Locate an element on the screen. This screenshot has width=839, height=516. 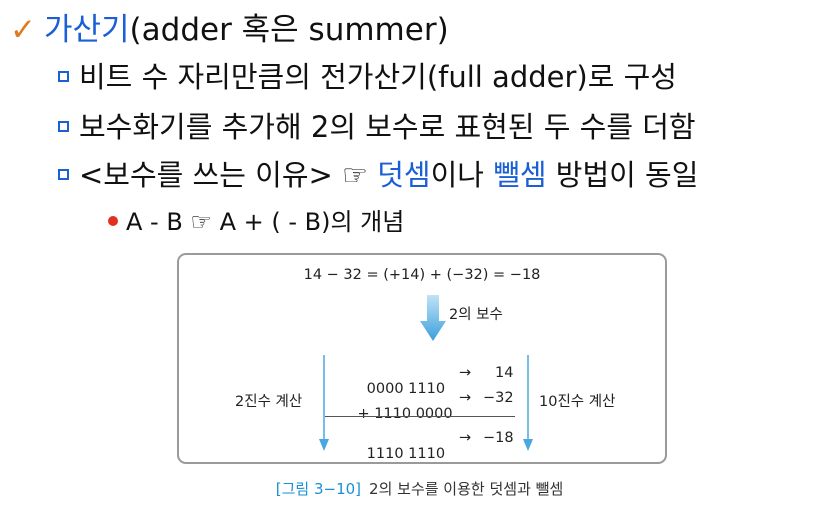
decimal-value: −32 is located at coordinates (498, 398).